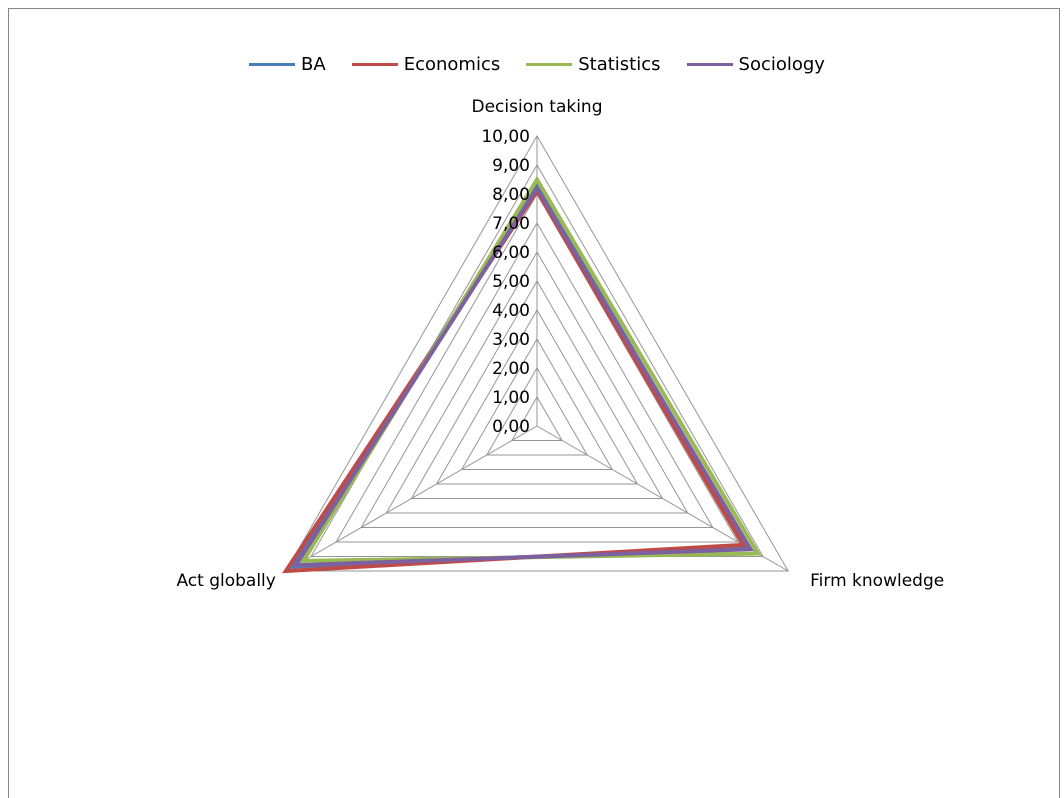 The image size is (1064, 798). Describe the element at coordinates (511, 282) in the screenshot. I see `tick-label-5: 5,00` at that location.